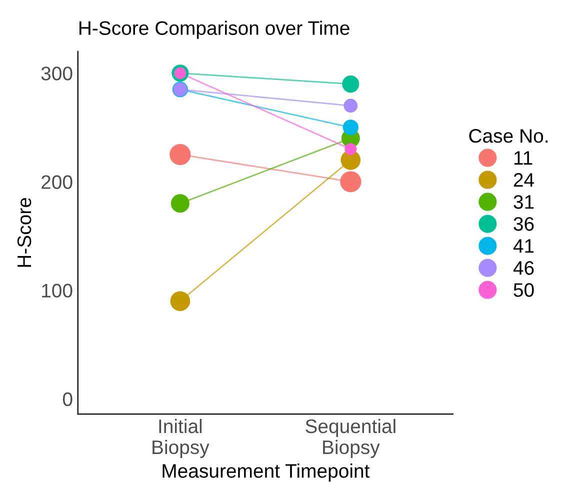 The width and height of the screenshot is (577, 490). Describe the element at coordinates (57, 291) in the screenshot. I see `y-tick-label: 100` at that location.